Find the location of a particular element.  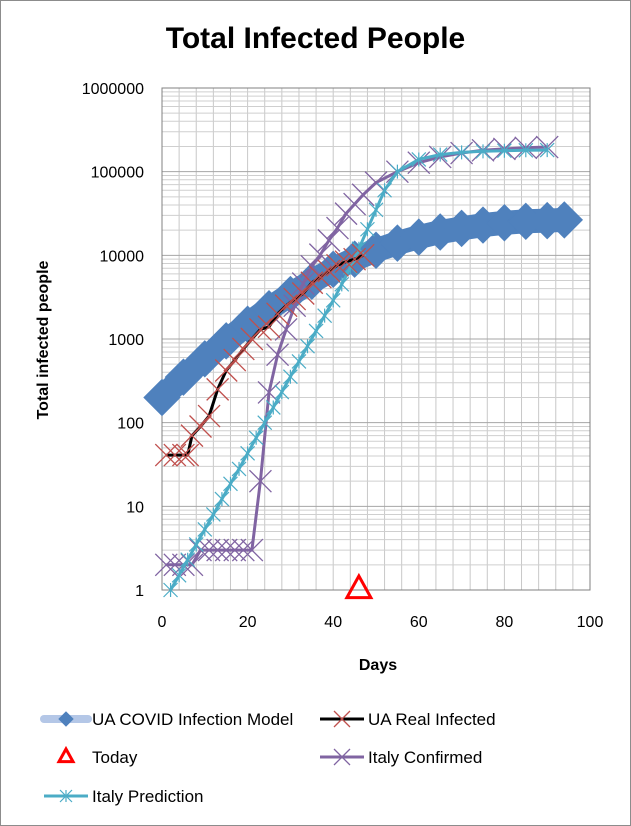

x-tick-label: 40 is located at coordinates (333, 622).